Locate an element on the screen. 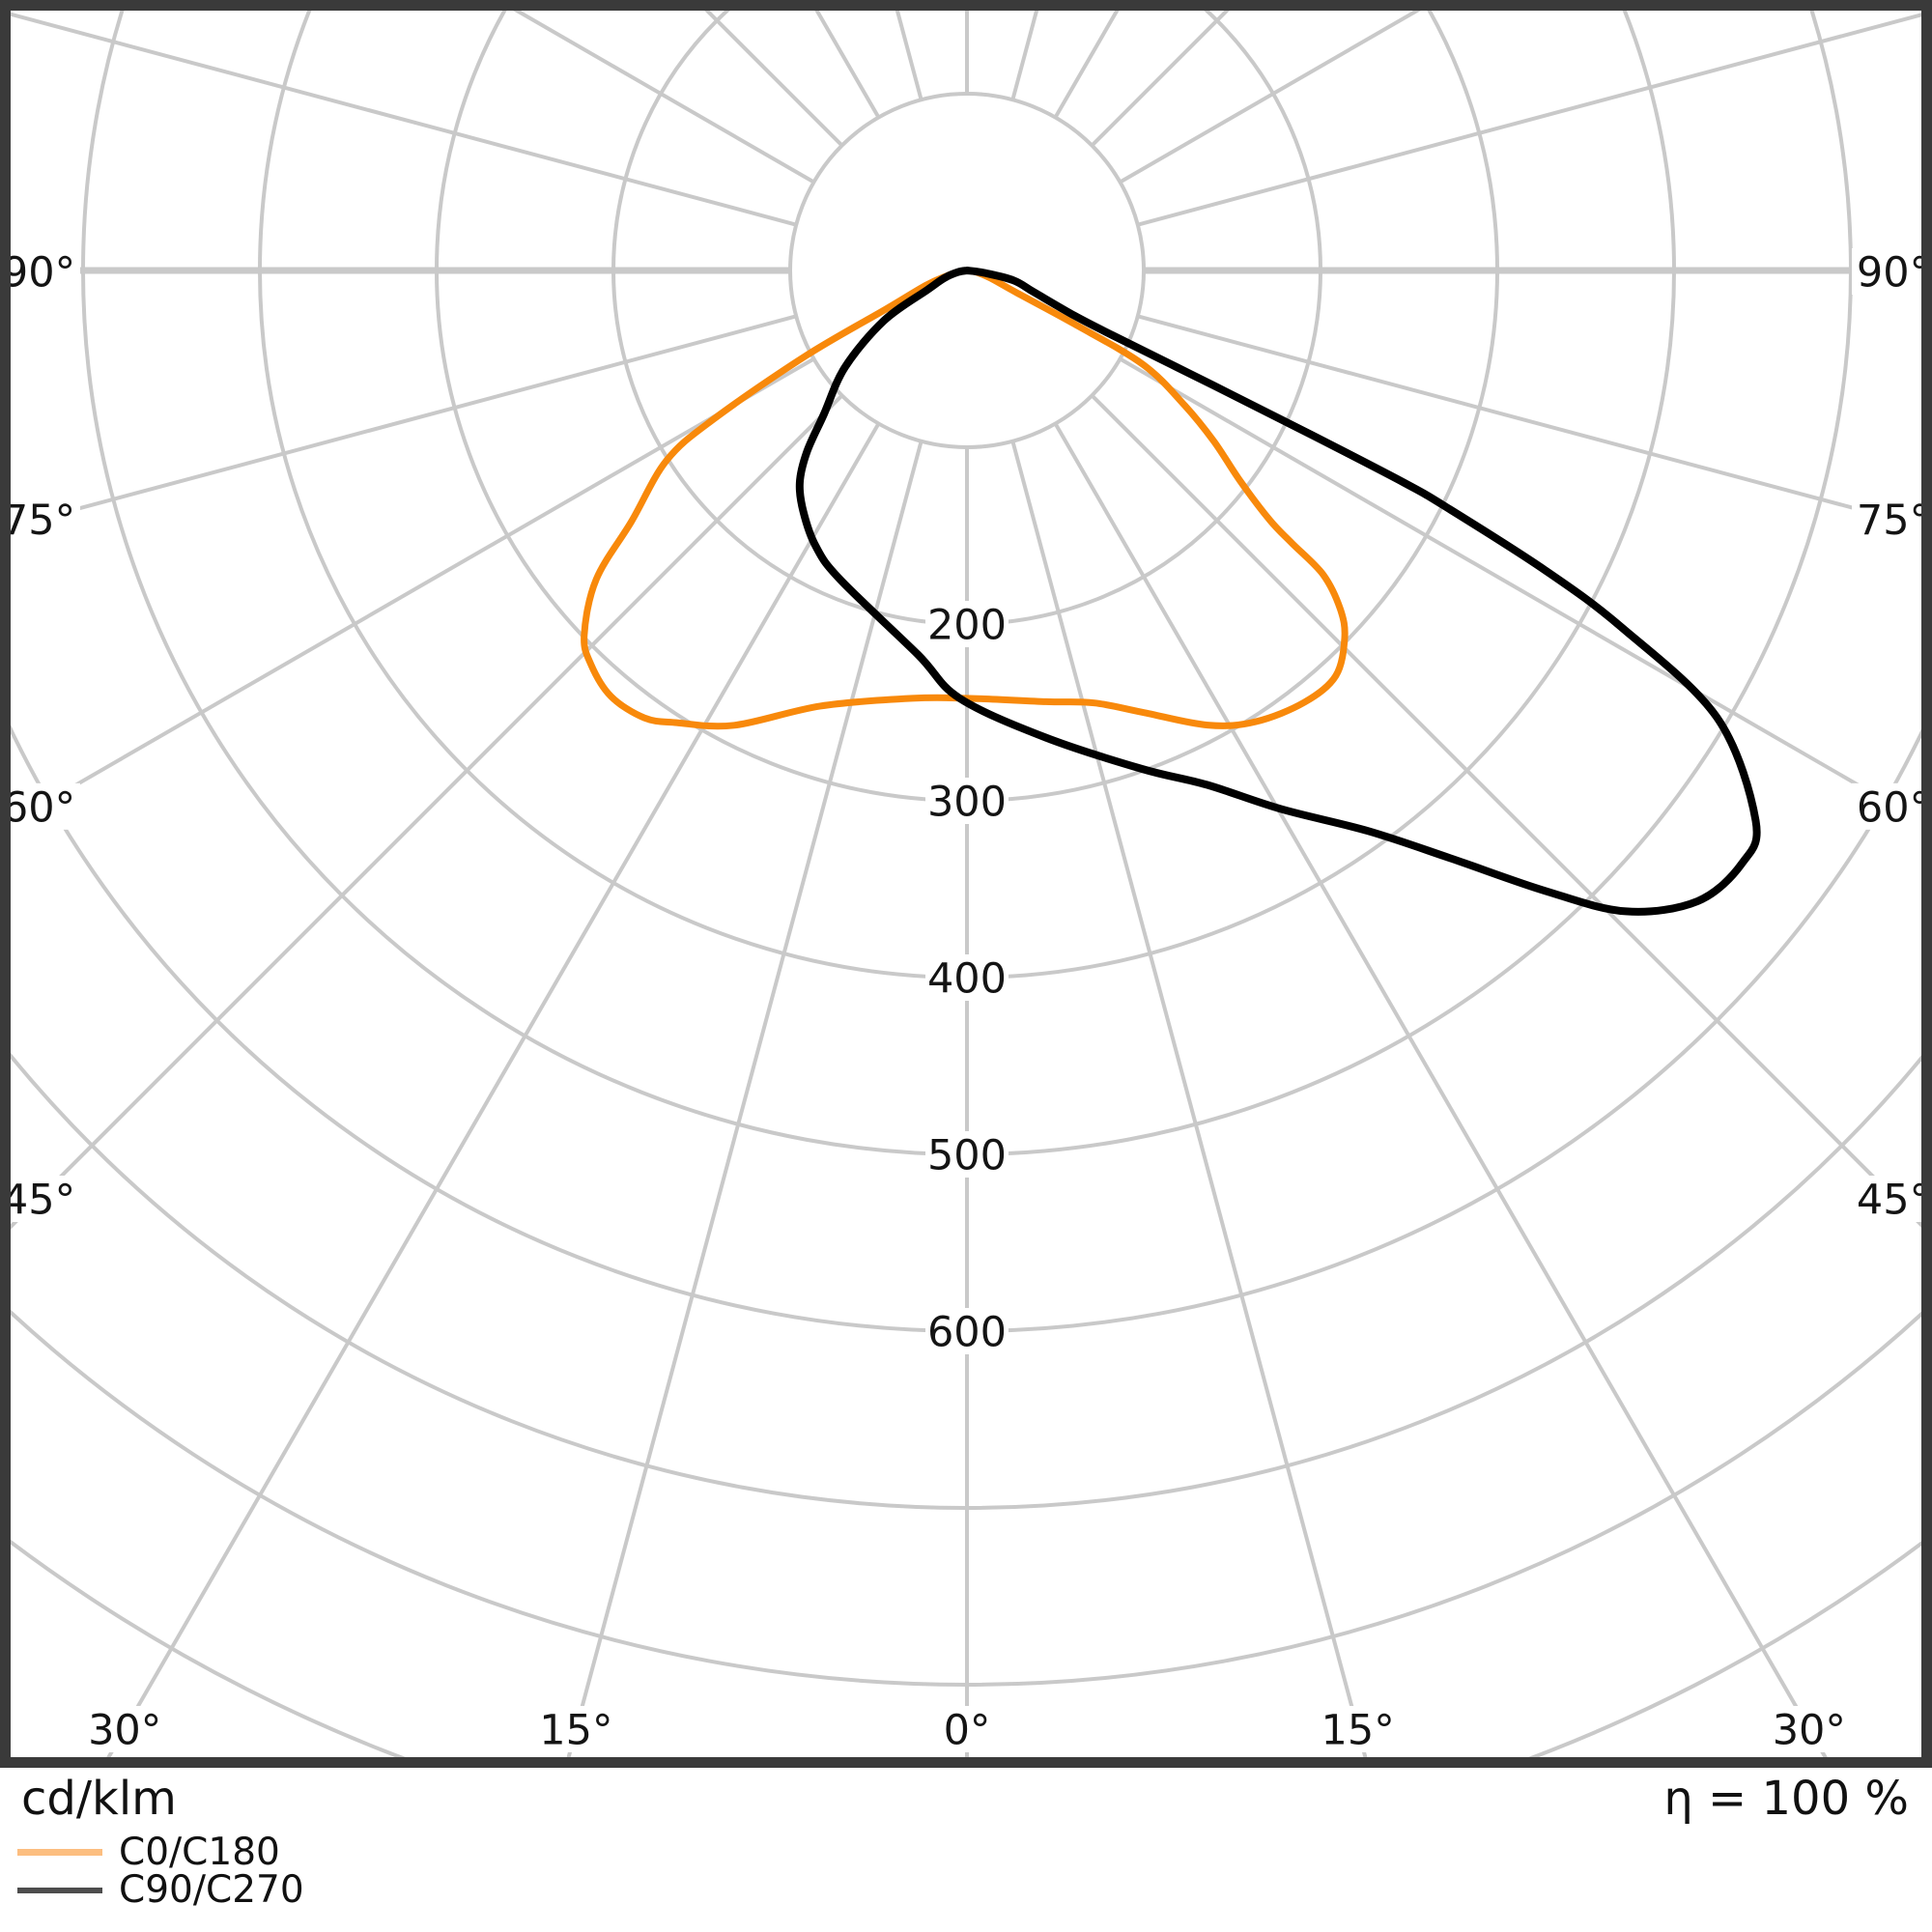  legend-row-c0-c180: C0/C180 is located at coordinates (160, 1852).